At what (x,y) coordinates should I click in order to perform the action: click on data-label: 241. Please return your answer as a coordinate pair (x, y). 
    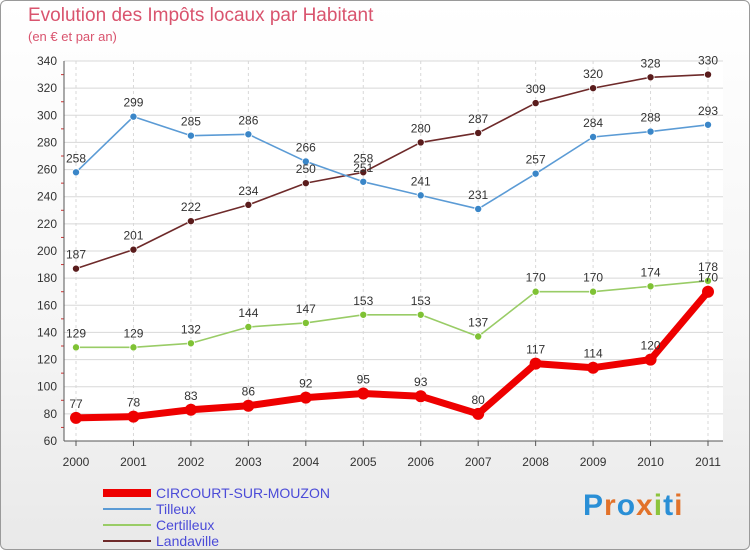
    Looking at the image, I should click on (421, 181).